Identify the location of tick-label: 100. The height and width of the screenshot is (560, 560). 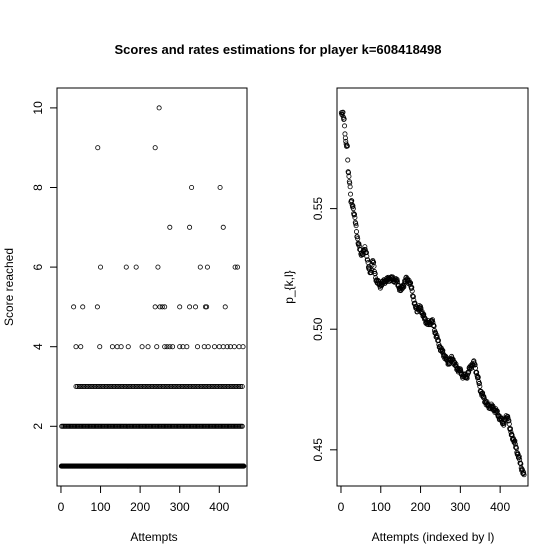
(381, 507).